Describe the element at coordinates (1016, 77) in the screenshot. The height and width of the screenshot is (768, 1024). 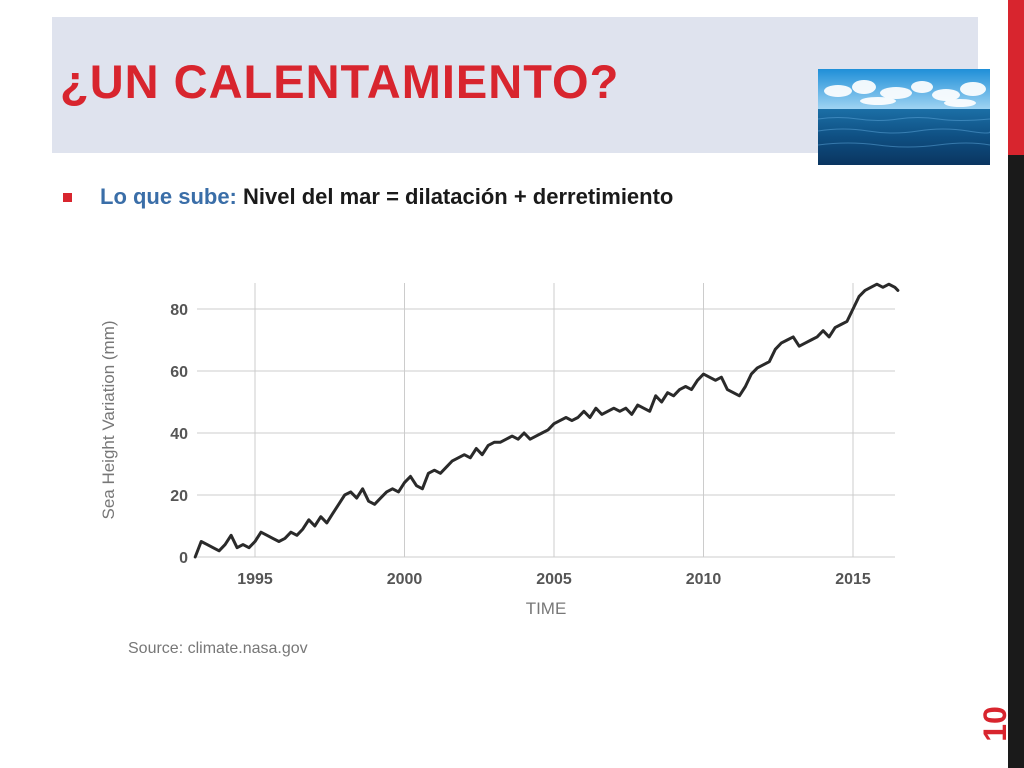
I see `right-edge-accent` at that location.